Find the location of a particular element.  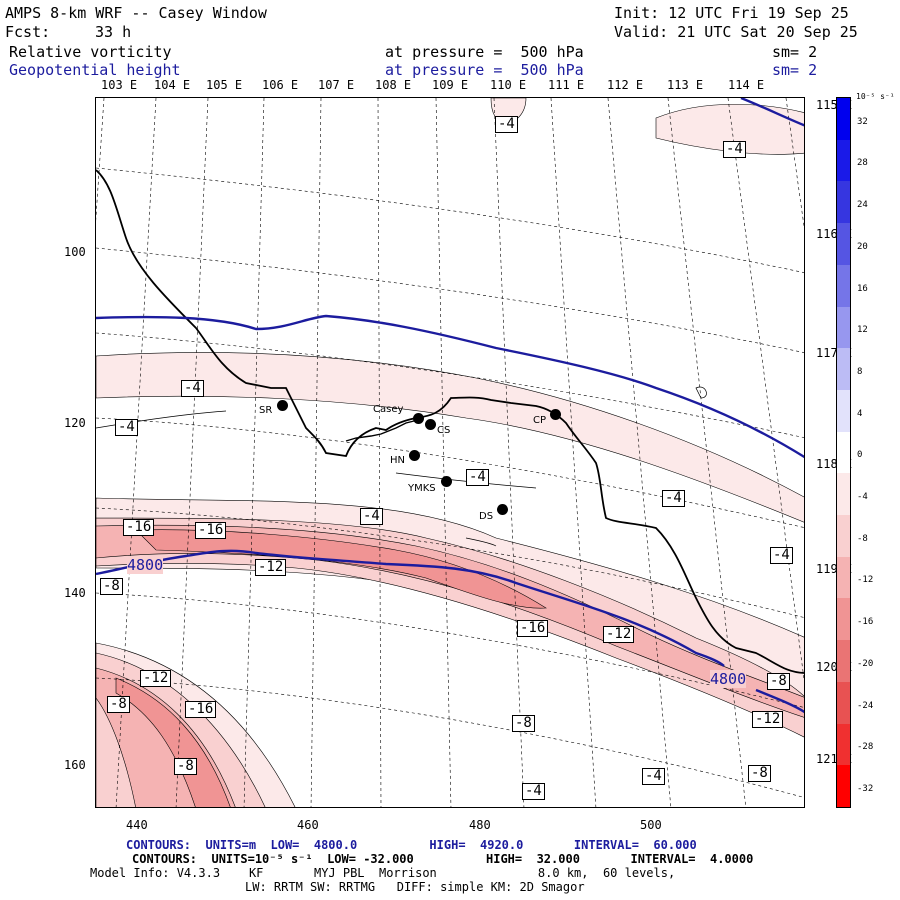

colorbar-tick-label: 20 is located at coordinates (862, 246).